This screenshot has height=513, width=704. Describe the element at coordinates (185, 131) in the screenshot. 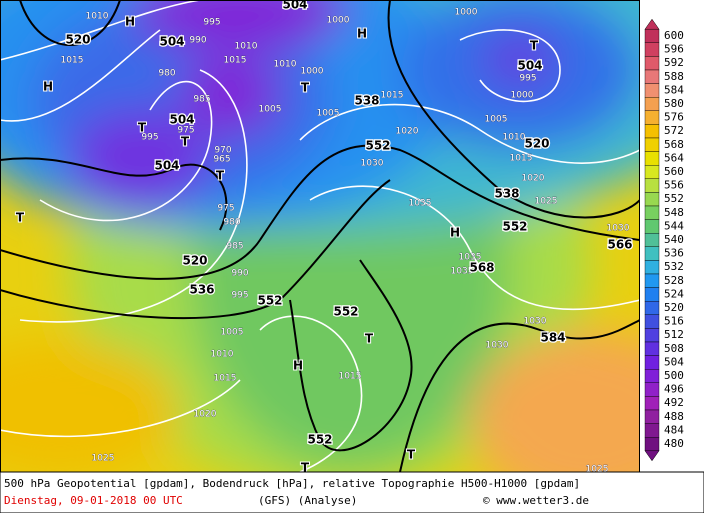

I see `map-label: 975` at that location.